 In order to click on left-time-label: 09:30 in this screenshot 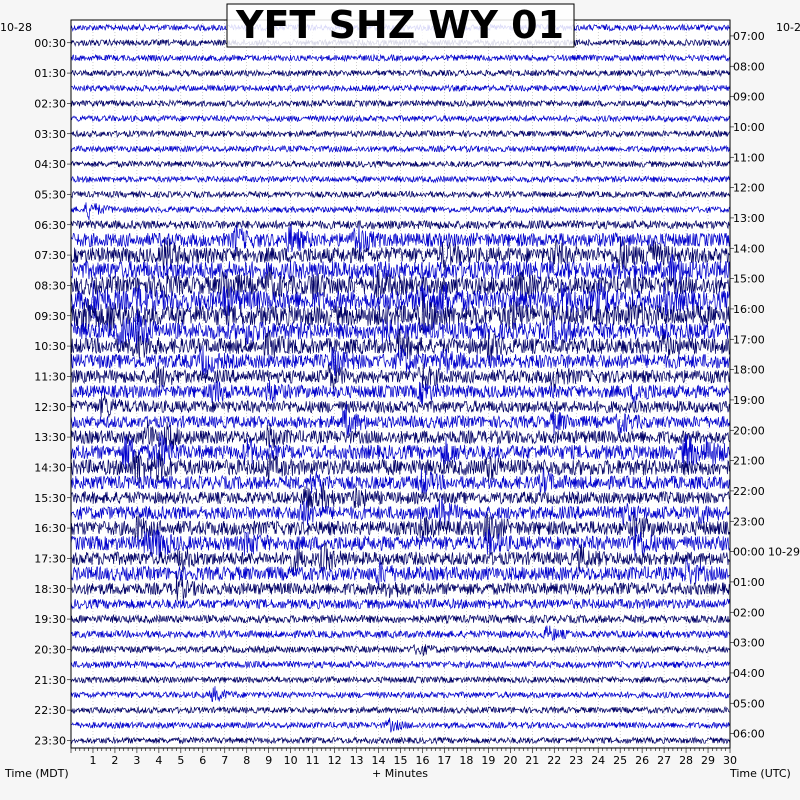, I will do `click(50, 316)`.